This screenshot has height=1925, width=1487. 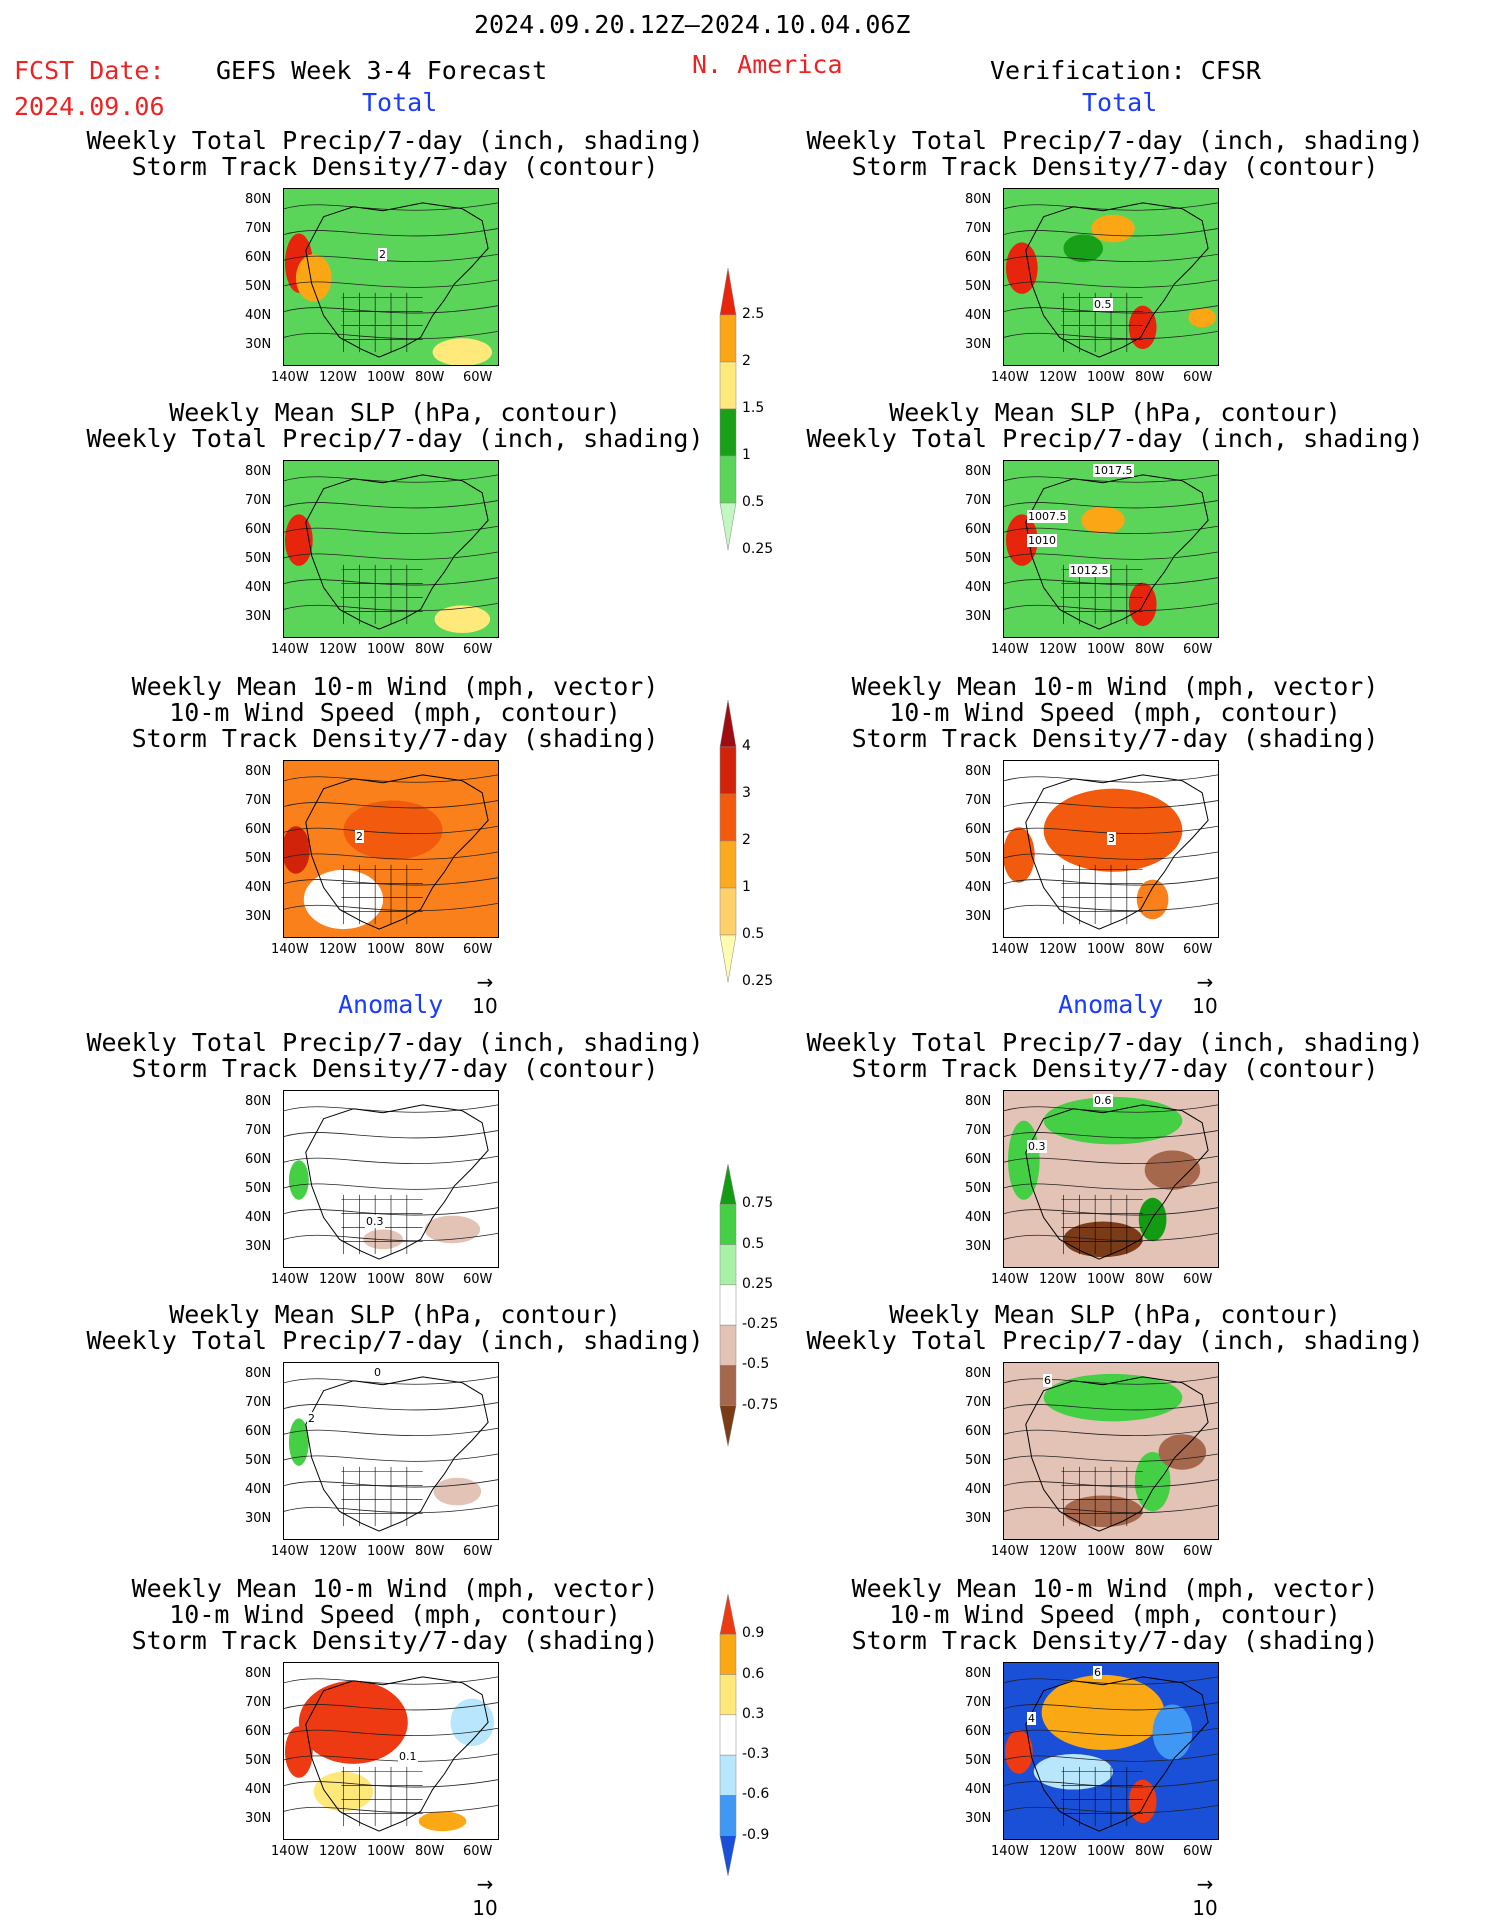 What do you see at coordinates (978, 500) in the screenshot?
I see `lat-tick-obs-total-slp: 70N` at bounding box center [978, 500].